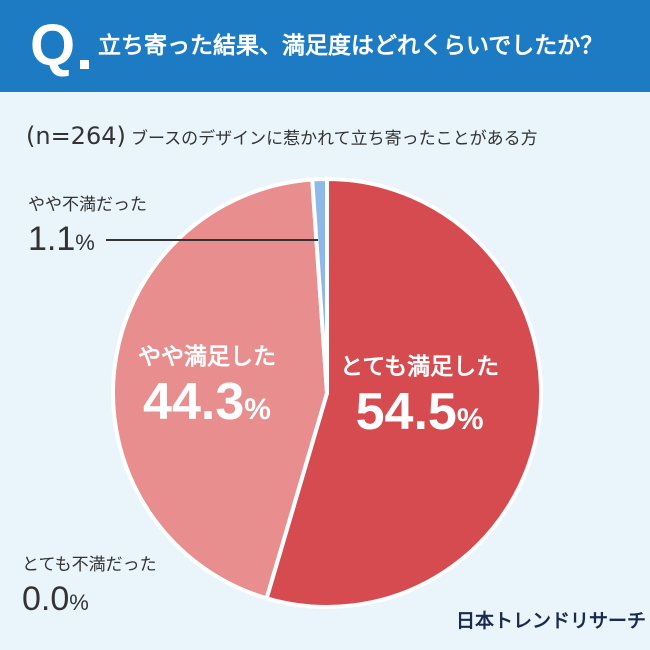  I want to click on sample-size: (n=264), so click(76, 136).